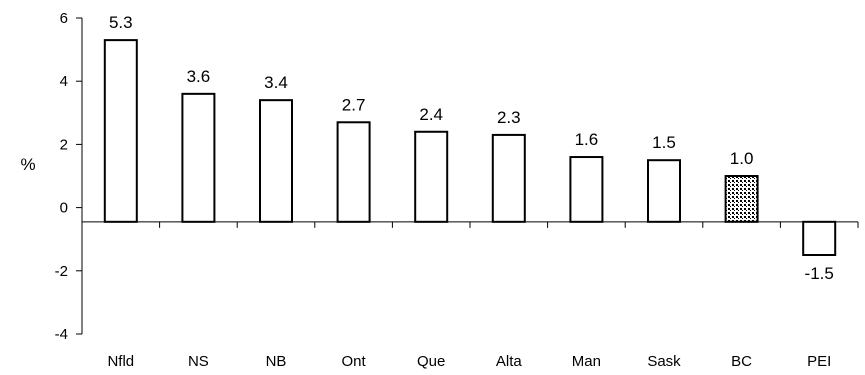  I want to click on category-label-ns: NS, so click(198, 361).